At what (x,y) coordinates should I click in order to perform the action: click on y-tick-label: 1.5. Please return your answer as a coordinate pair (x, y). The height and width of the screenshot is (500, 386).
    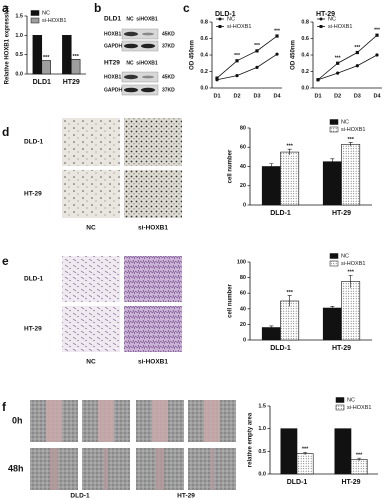
    Looking at the image, I should click on (19, 16).